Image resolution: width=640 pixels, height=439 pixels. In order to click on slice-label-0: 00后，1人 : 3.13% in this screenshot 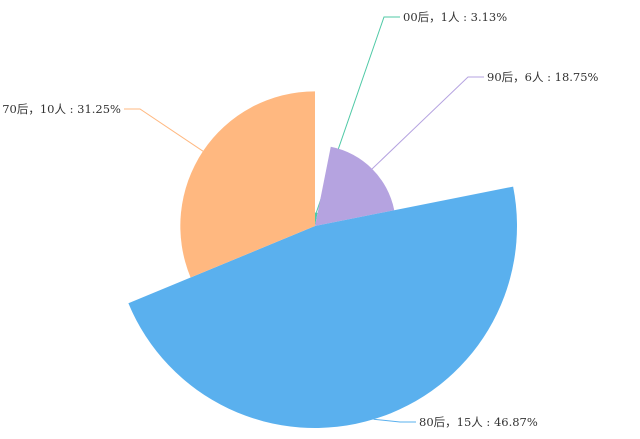, I will do `click(455, 17)`.